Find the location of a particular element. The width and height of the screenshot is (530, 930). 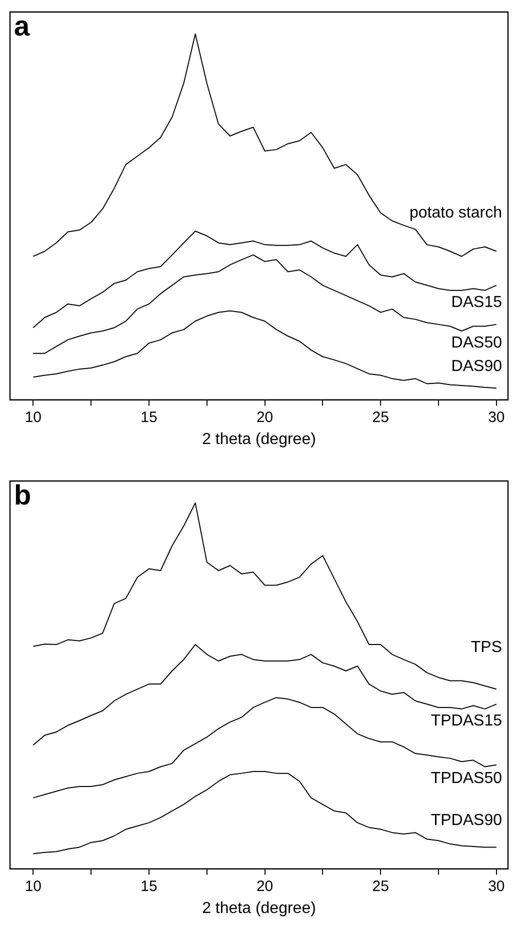

chart-title: a is located at coordinates (22, 26).